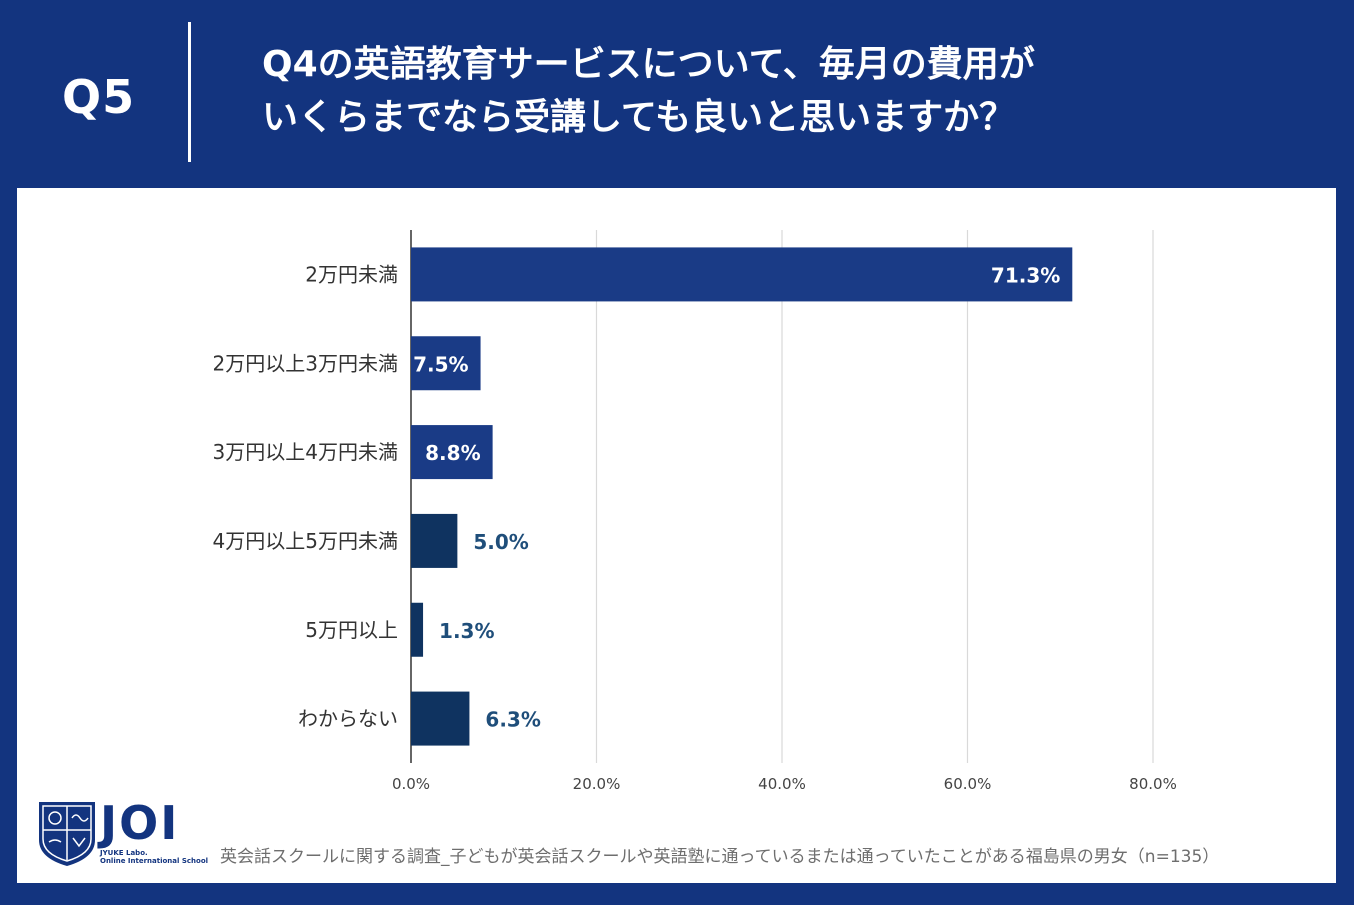  Describe the element at coordinates (500, 542) in the screenshot. I see `value-label: 5.0%` at that location.